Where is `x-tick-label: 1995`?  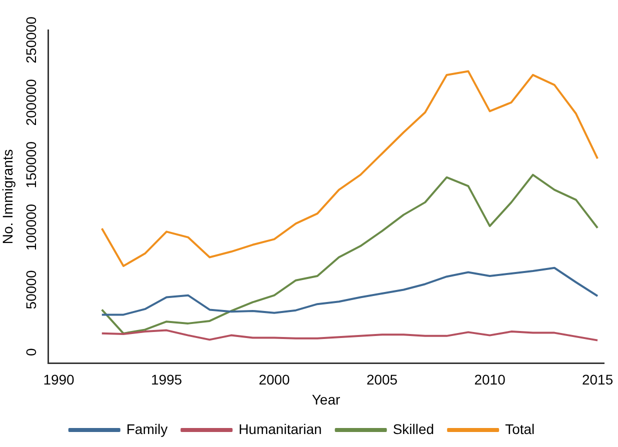
x-tick-label: 1995 is located at coordinates (166, 380).